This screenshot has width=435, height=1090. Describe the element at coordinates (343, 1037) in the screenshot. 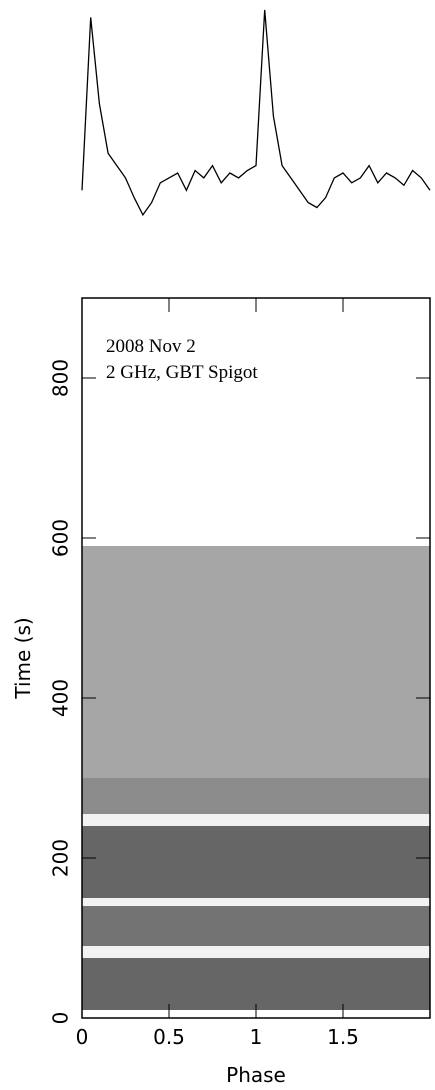

I see `x-tick-label: 1.5` at that location.